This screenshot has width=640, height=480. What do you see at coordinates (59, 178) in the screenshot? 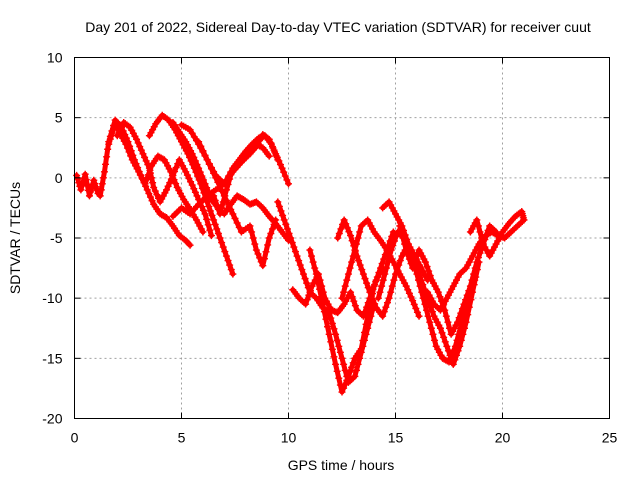
I see `y-tick-label: 0` at bounding box center [59, 178].